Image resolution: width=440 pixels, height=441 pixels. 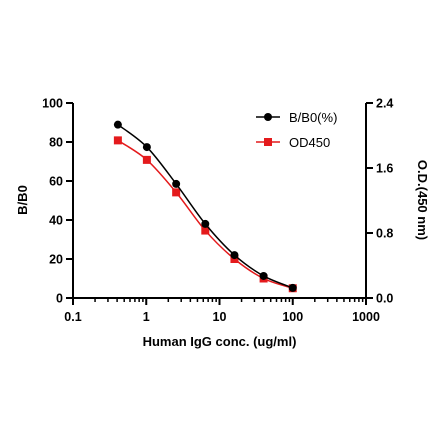 I want to click on x-tick-label: 100, so click(x=292, y=317).